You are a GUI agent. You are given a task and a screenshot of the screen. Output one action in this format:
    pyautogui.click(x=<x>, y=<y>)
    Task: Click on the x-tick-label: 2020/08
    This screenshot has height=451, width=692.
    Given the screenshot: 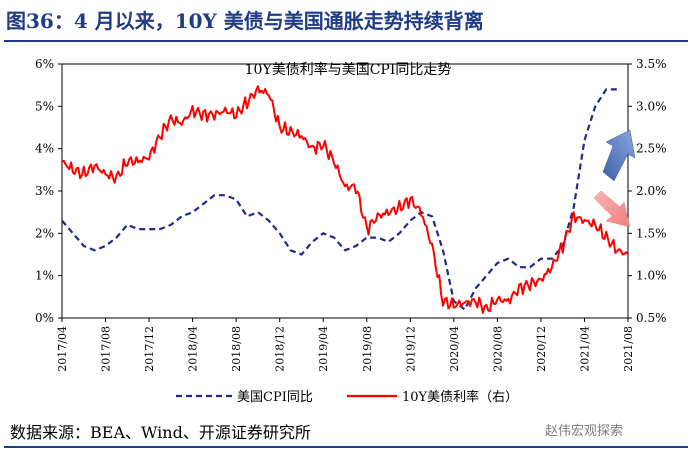 What is the action you would take?
    pyautogui.click(x=497, y=349)
    